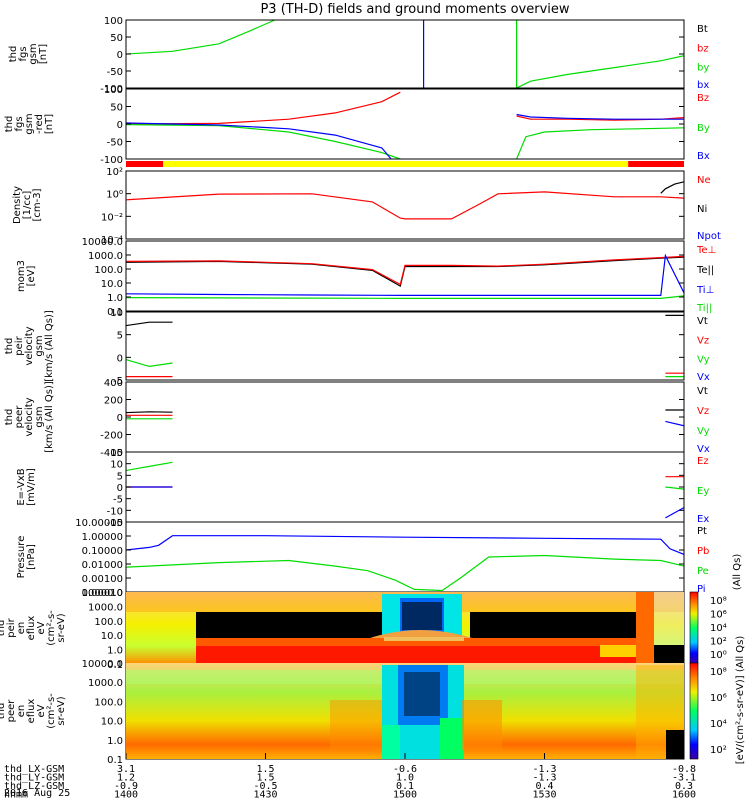 This screenshot has height=800, width=750. I want to click on y-tick-label: 10.00000, so click(99, 523).